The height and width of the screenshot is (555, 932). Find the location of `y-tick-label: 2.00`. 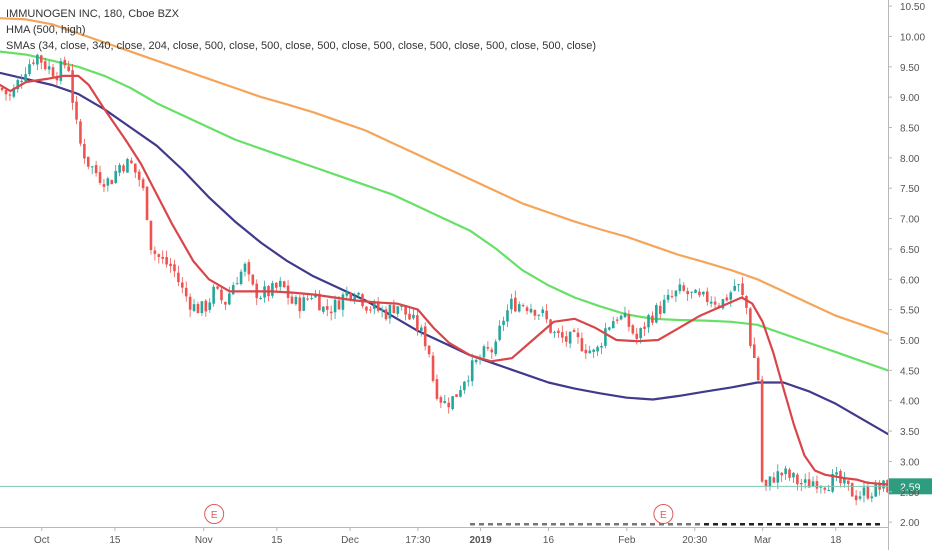

y-tick-label: 2.00 is located at coordinates (910, 523).